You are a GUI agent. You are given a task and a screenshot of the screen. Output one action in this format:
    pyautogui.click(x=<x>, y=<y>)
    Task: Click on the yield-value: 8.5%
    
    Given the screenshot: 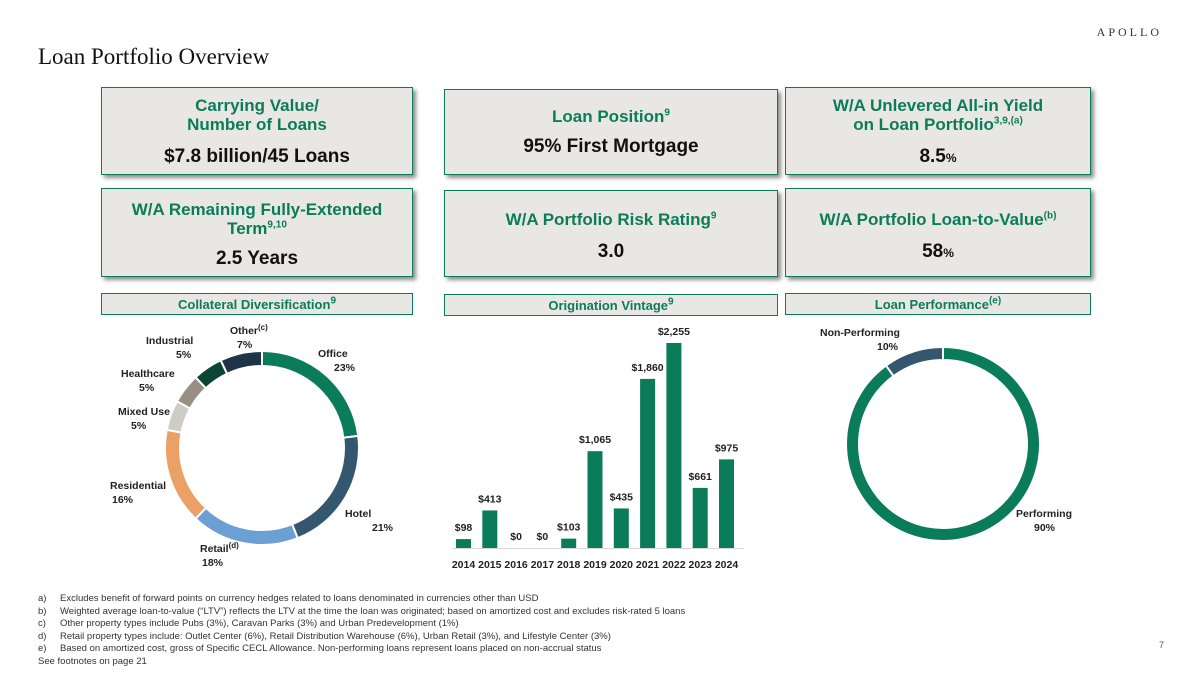 What is the action you would take?
    pyautogui.click(x=938, y=156)
    